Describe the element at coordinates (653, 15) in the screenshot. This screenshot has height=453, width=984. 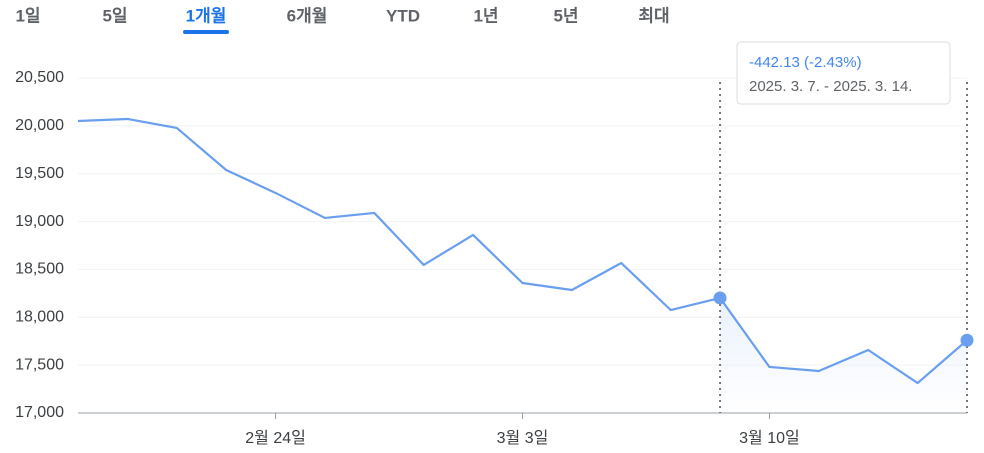
I see `range-tab: 최대` at that location.